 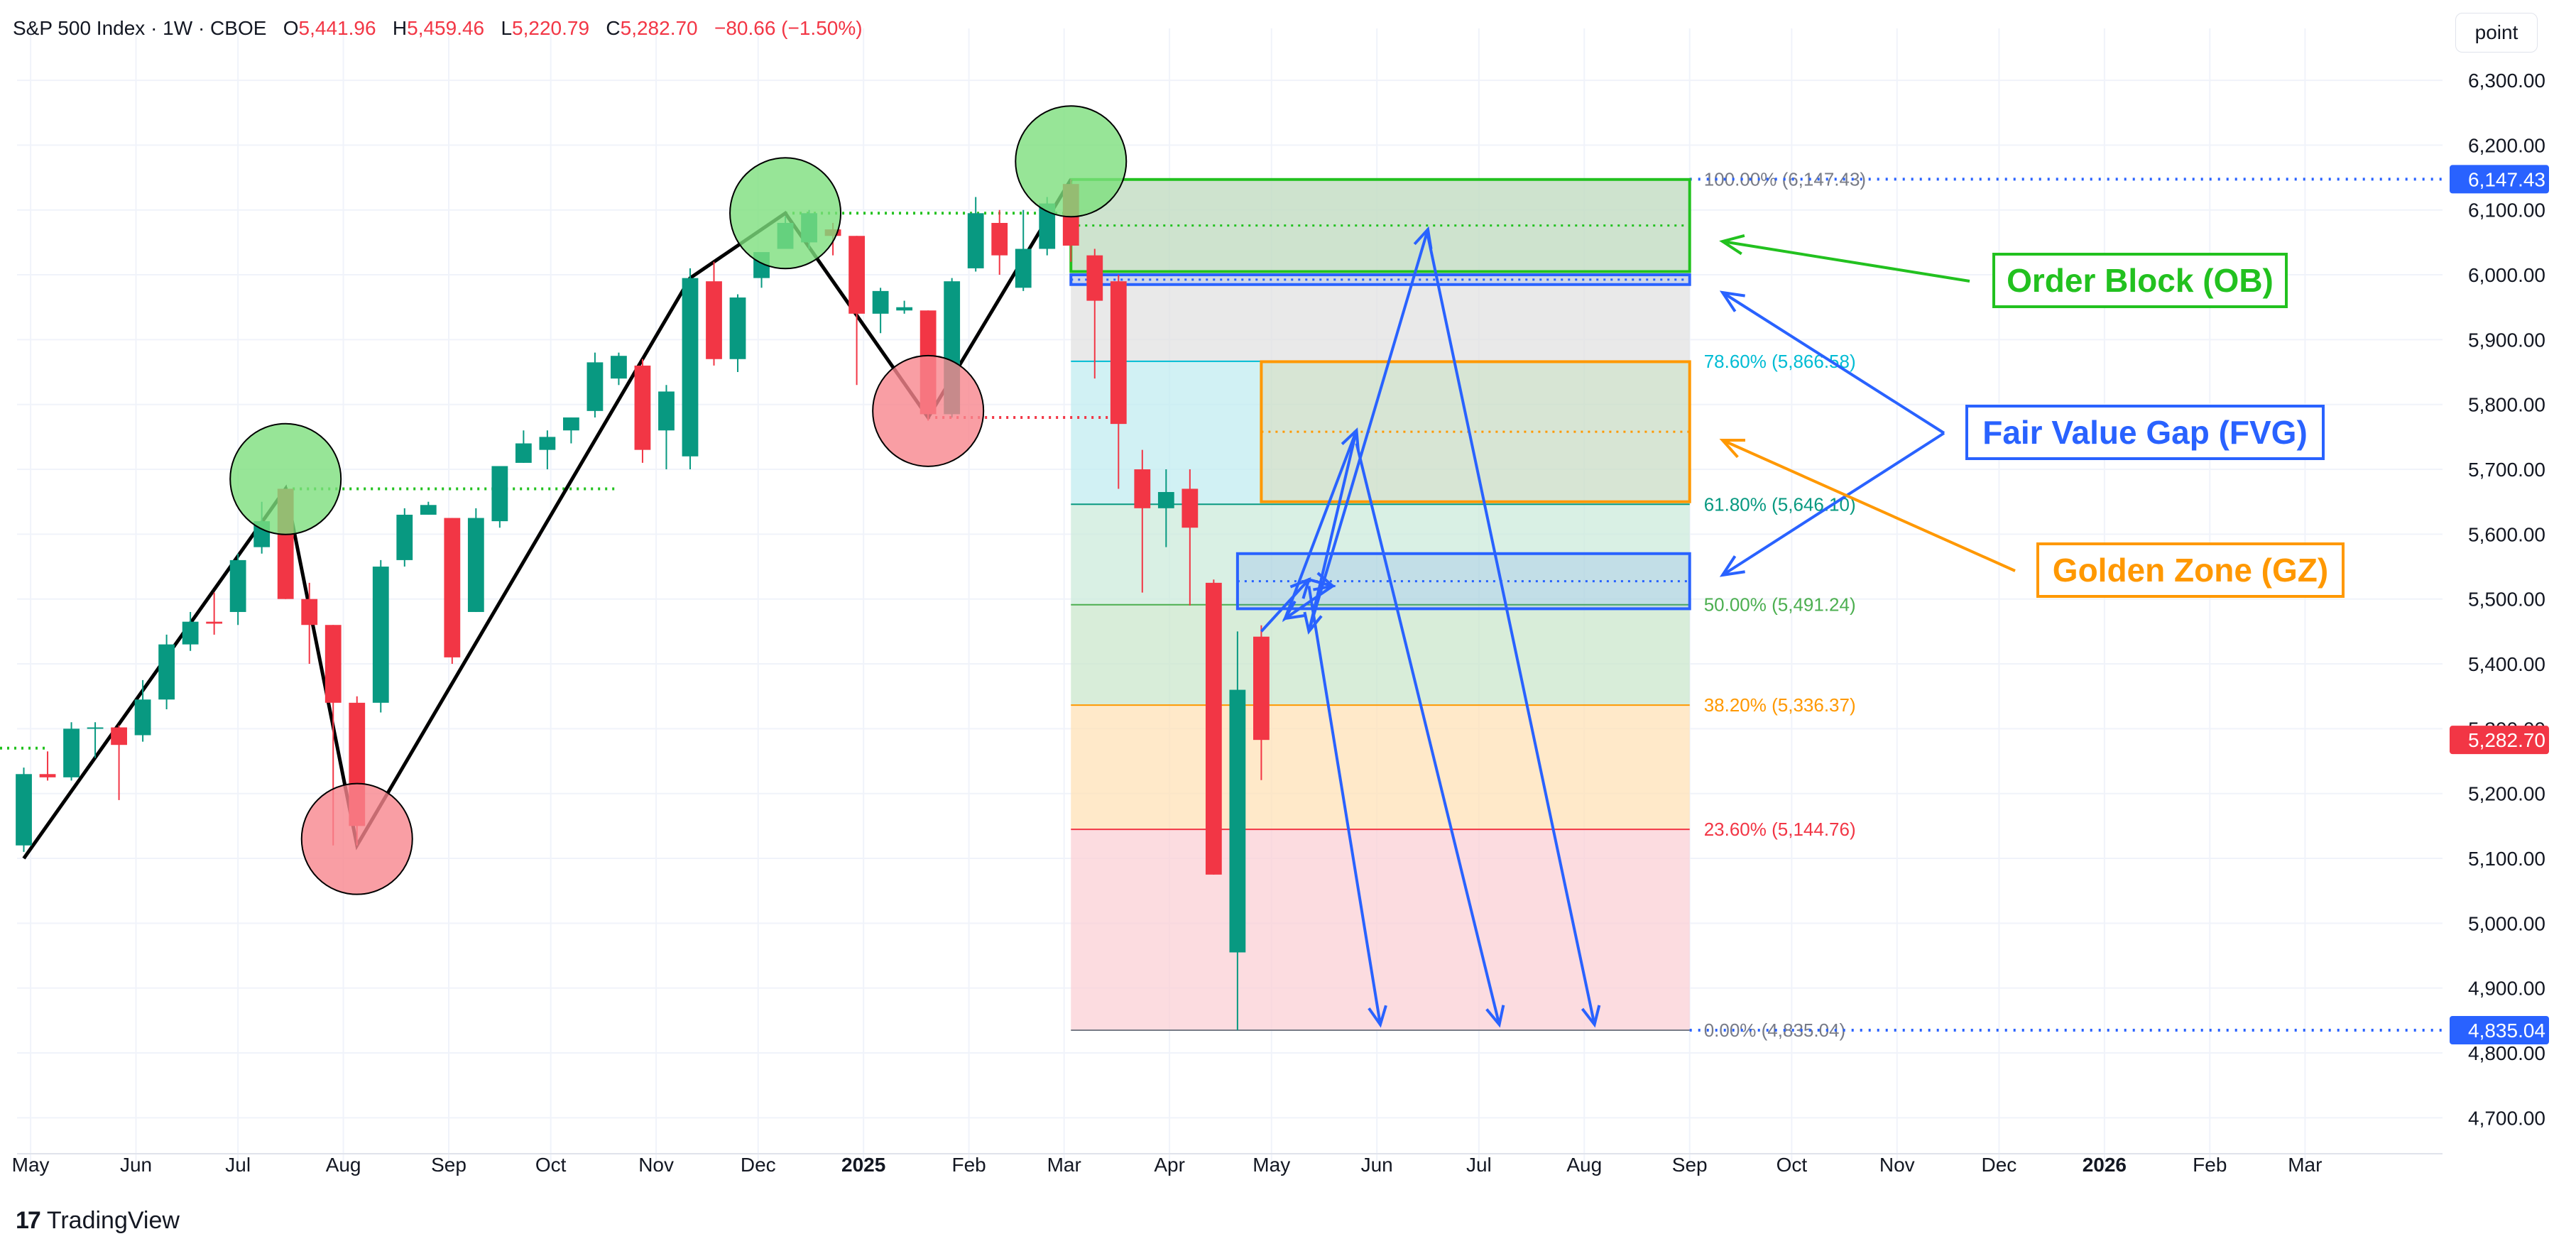 What do you see at coordinates (2305, 1165) in the screenshot?
I see `time-tick-label: Mar` at bounding box center [2305, 1165].